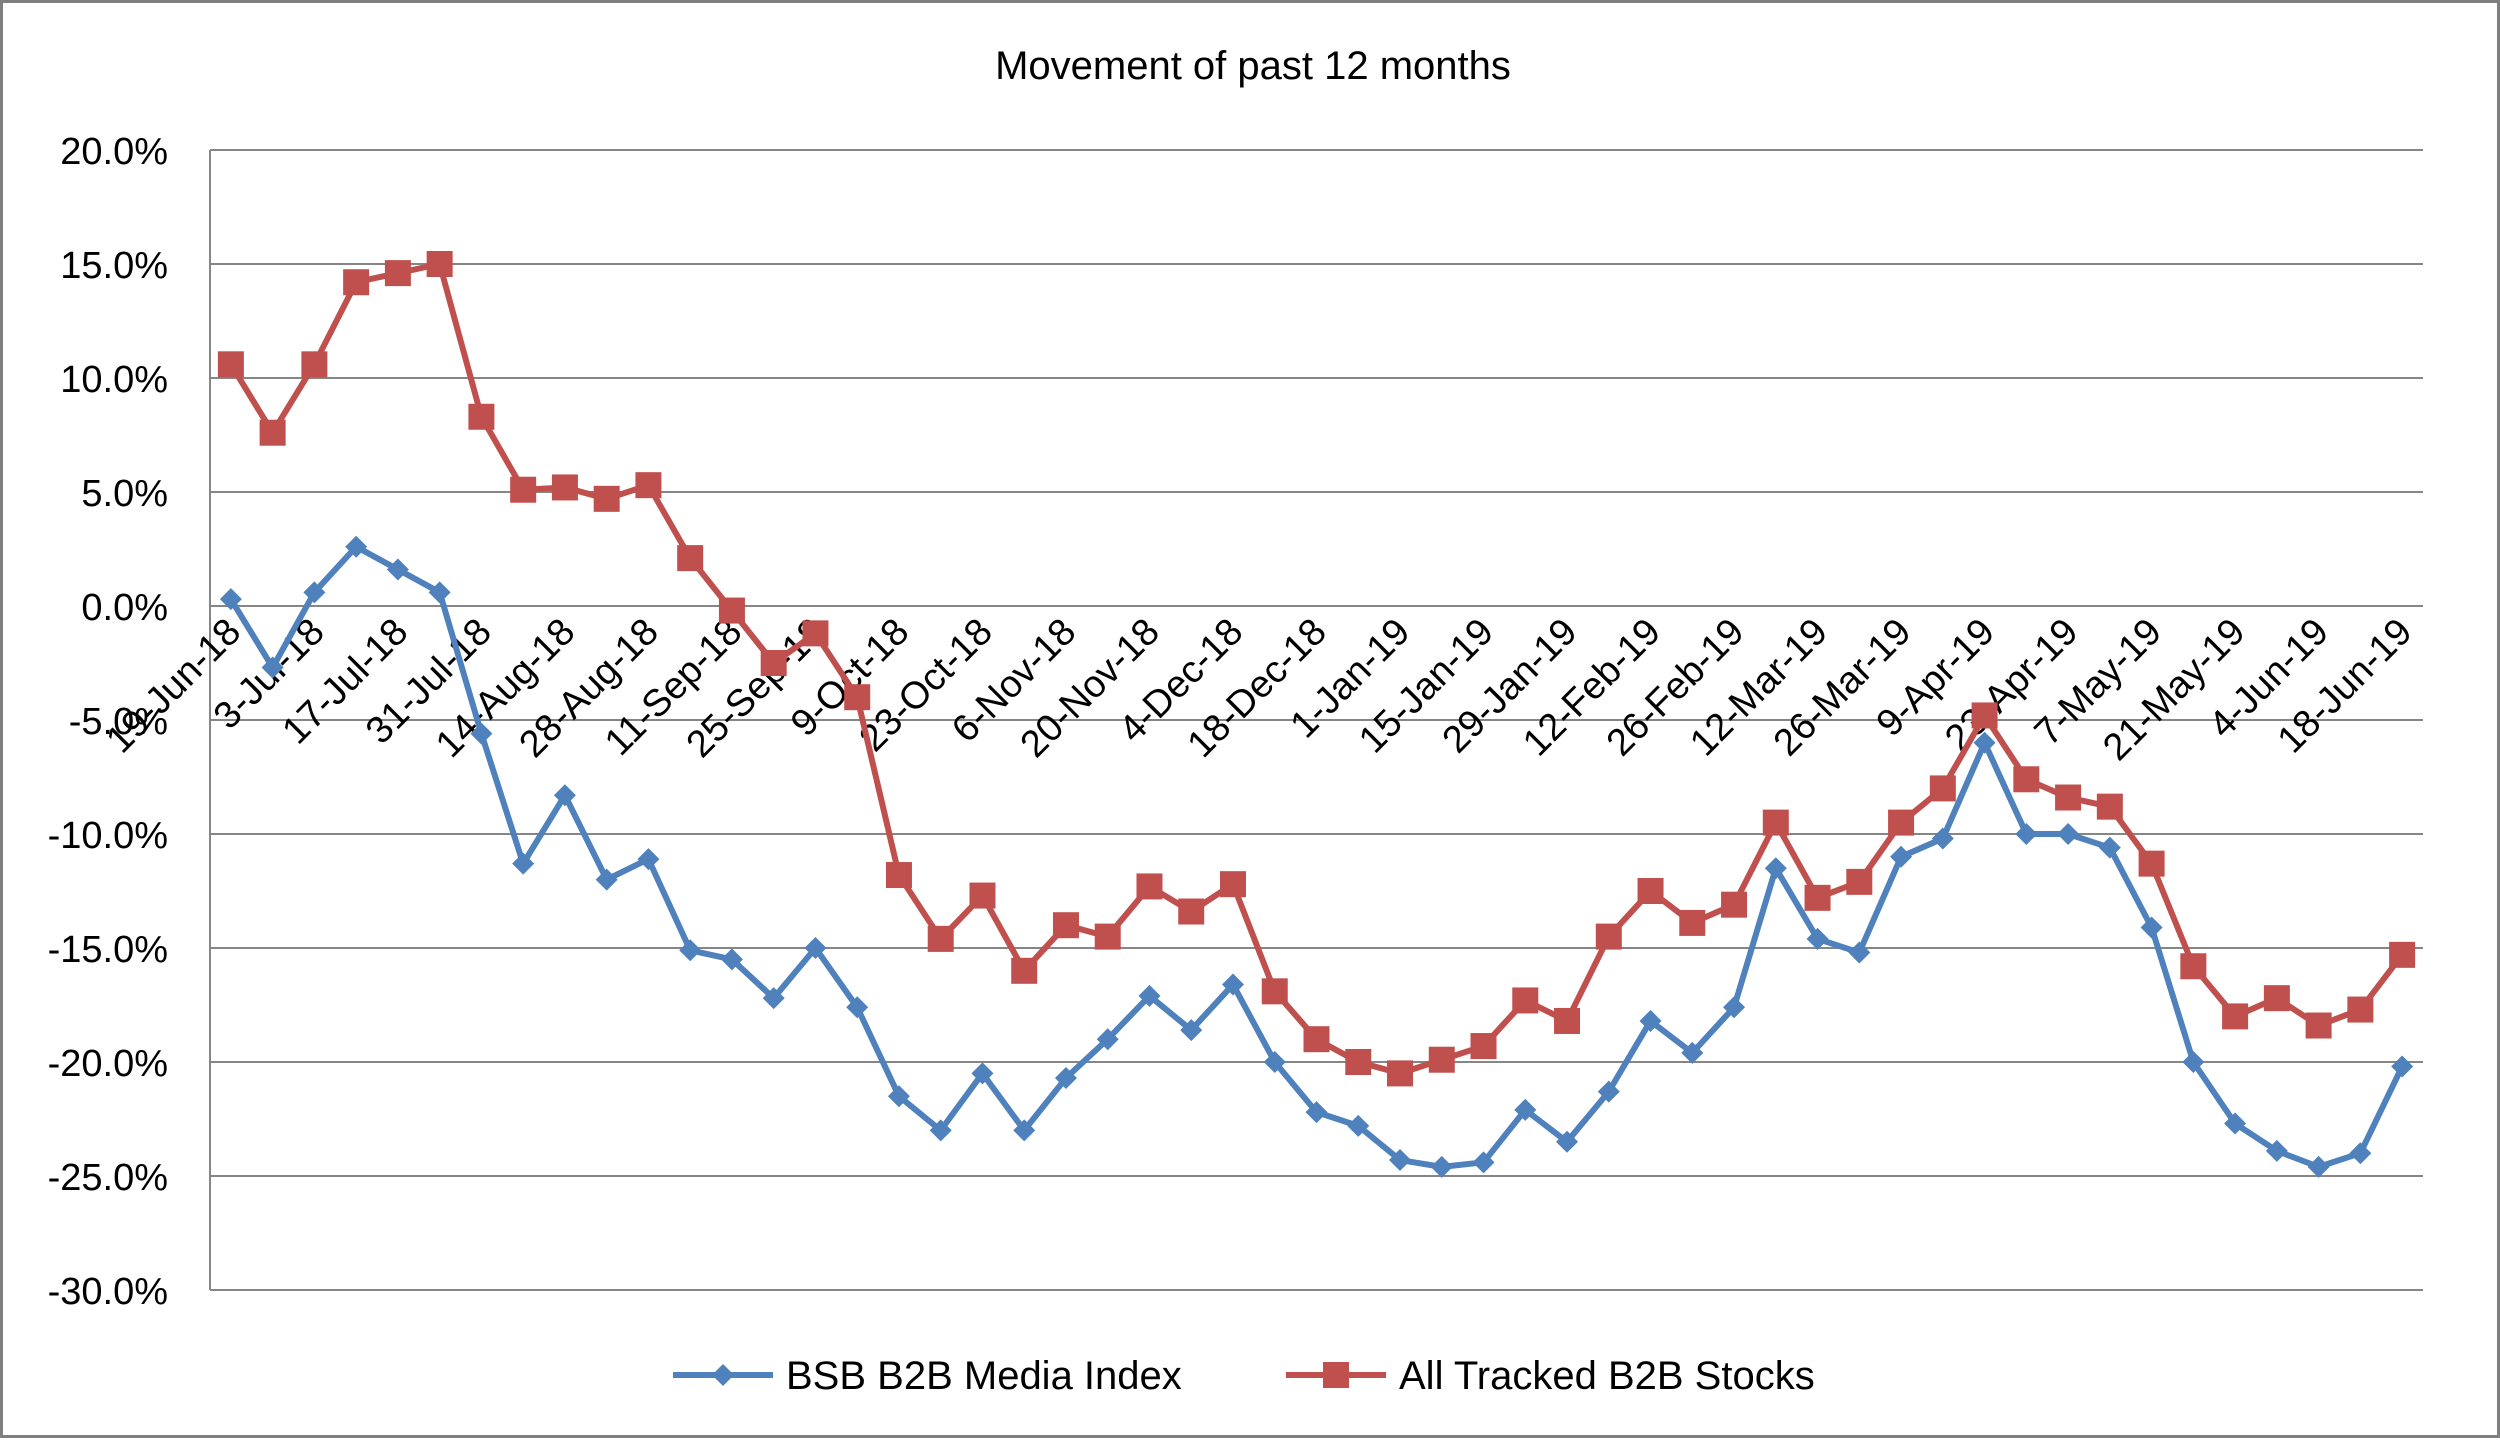 Image resolution: width=2500 pixels, height=1446 pixels. I want to click on legend-item: All Tracked B2B Stocks, so click(1550, 1376).